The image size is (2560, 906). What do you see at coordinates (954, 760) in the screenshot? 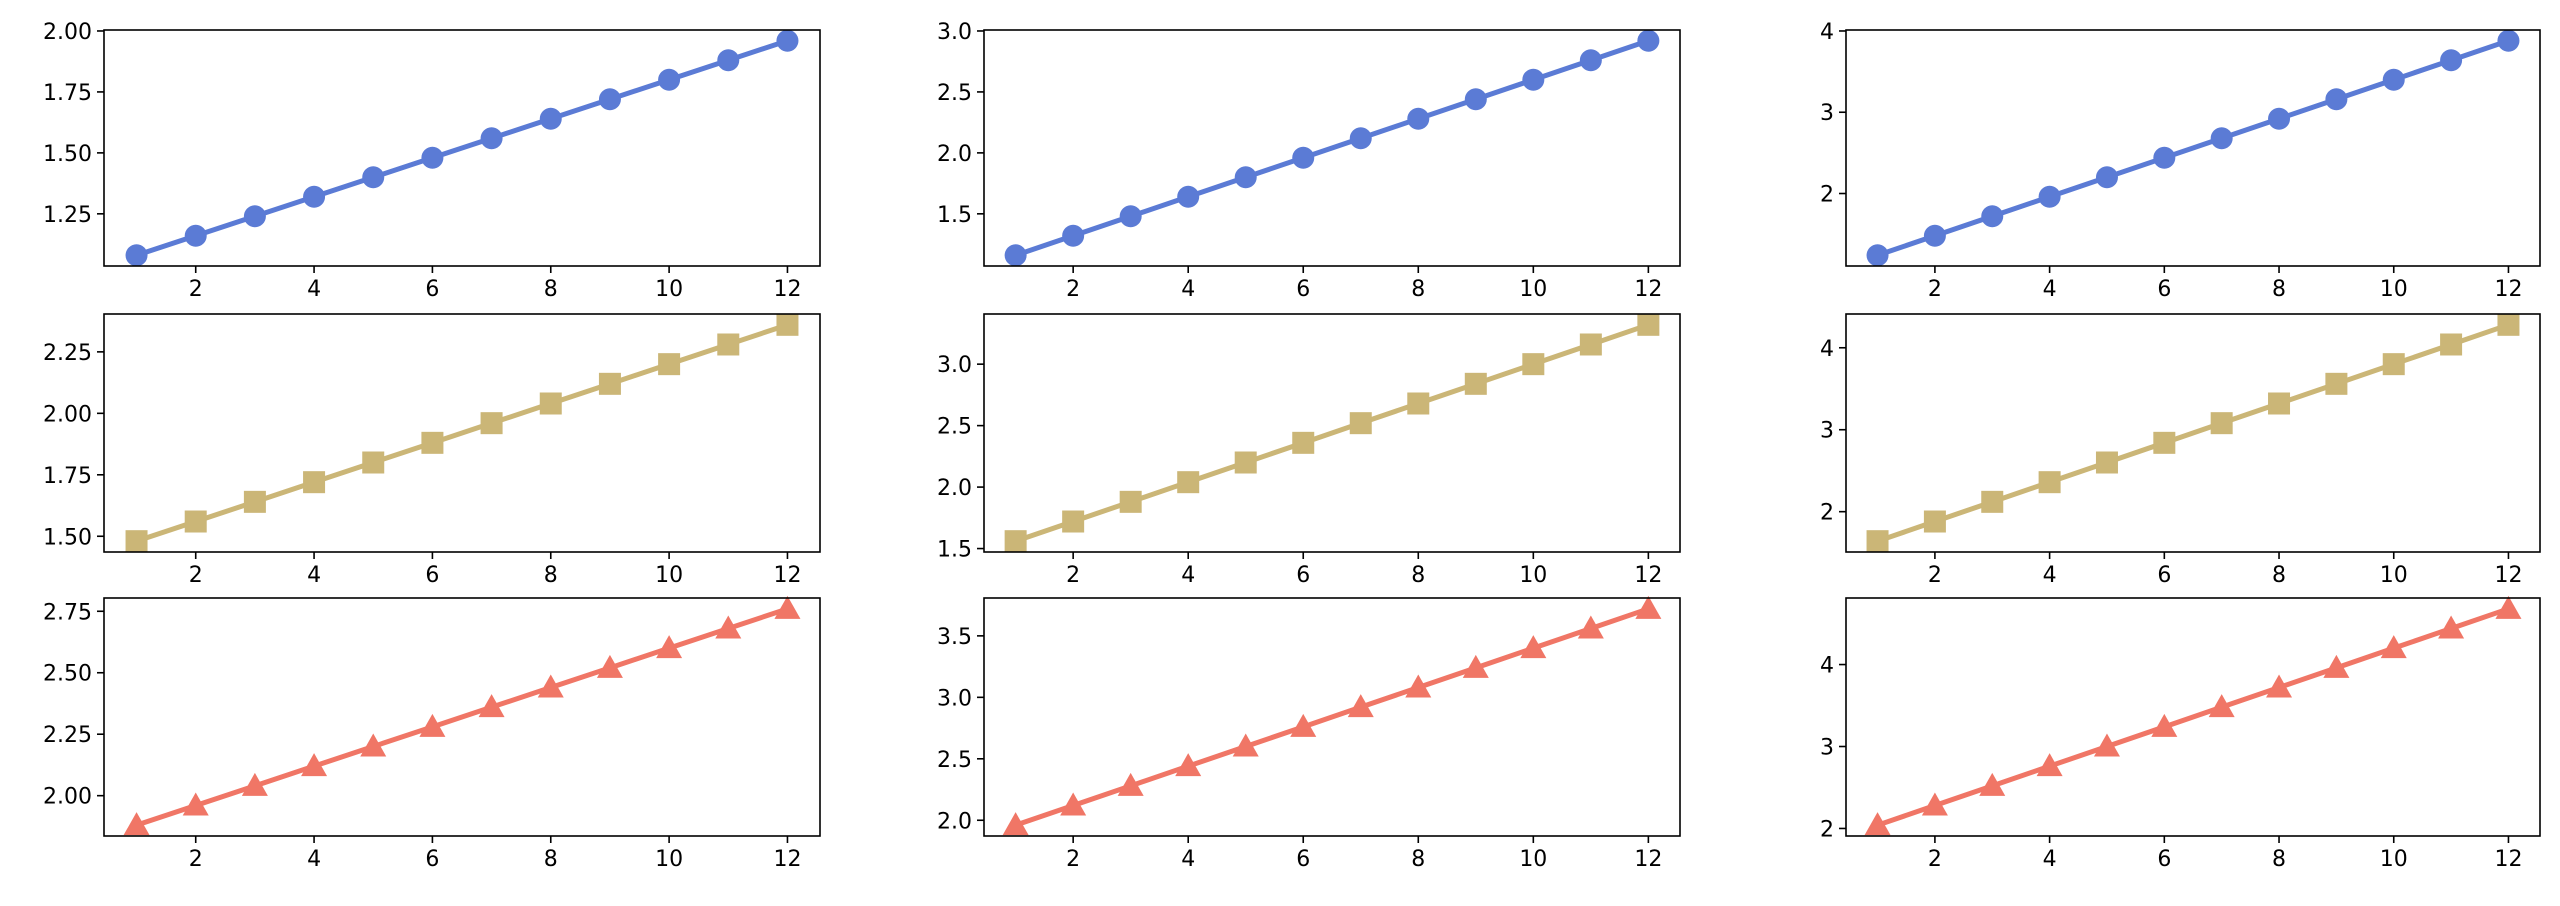
I see `y-tick-label: 2.5` at bounding box center [954, 760].